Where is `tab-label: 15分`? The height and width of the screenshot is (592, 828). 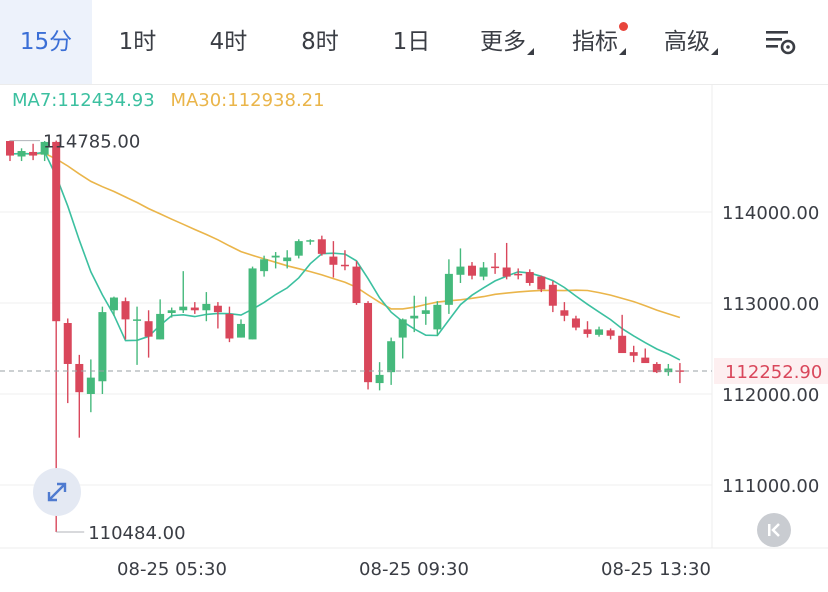
tab-label: 15分 is located at coordinates (46, 42).